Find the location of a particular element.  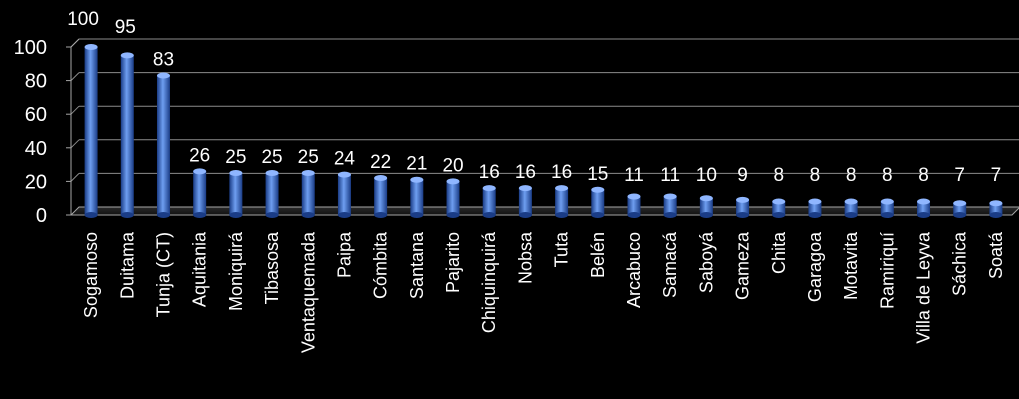

data-label: 95 is located at coordinates (125, 27).